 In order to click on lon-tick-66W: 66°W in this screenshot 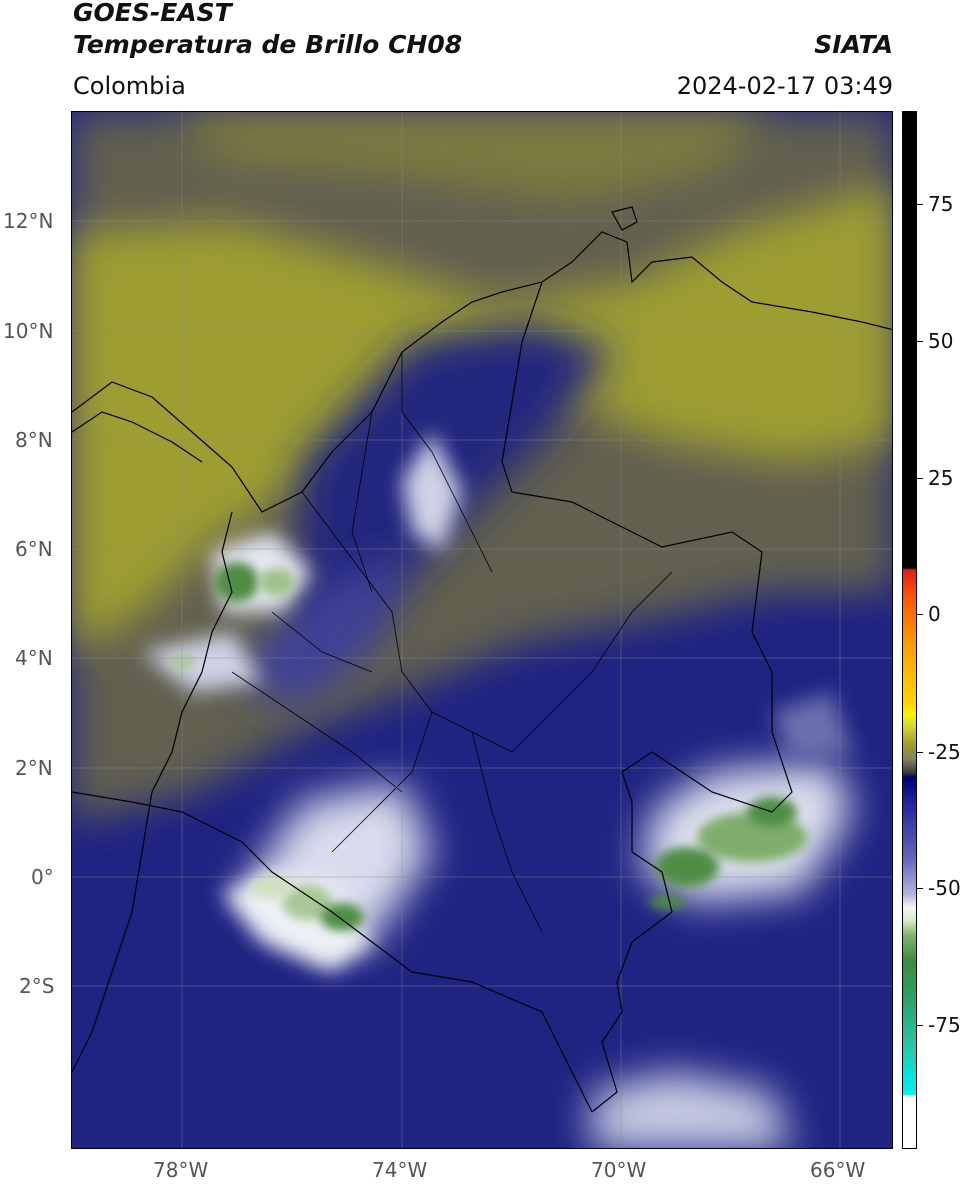, I will do `click(838, 1170)`.